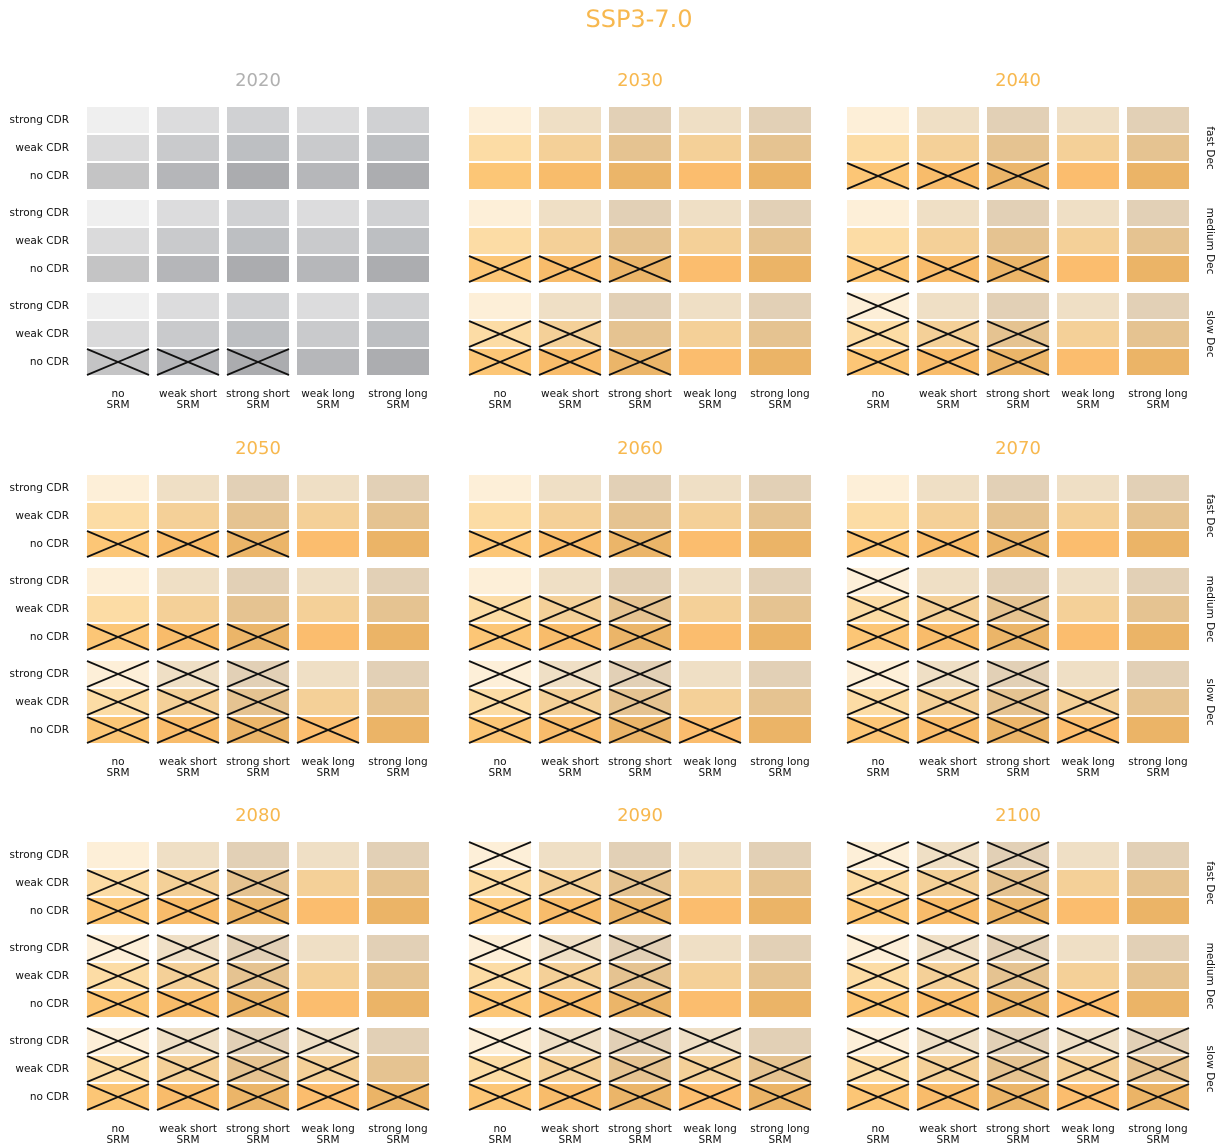 This screenshot has height=1145, width=1222. Describe the element at coordinates (258, 80) in the screenshot. I see `panel-title: 2020` at that location.